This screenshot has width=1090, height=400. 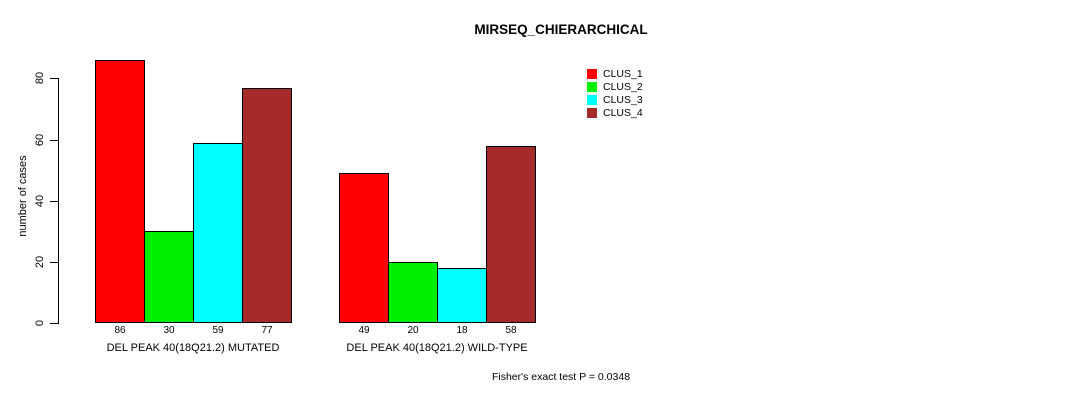 I want to click on legend-label: CLUS_3, so click(x=623, y=99).